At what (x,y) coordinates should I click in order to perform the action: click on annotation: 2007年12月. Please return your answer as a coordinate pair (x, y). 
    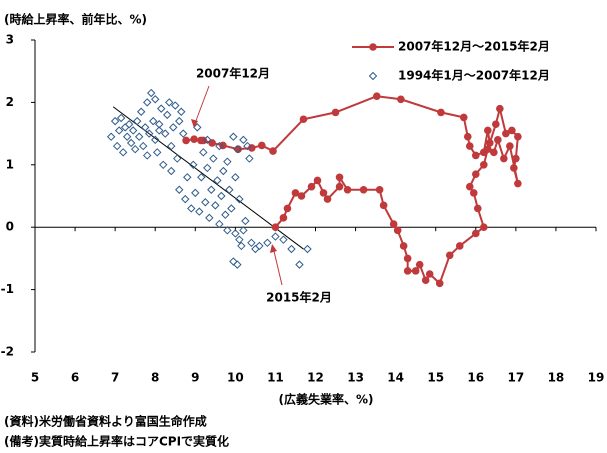
    Looking at the image, I should click on (233, 73).